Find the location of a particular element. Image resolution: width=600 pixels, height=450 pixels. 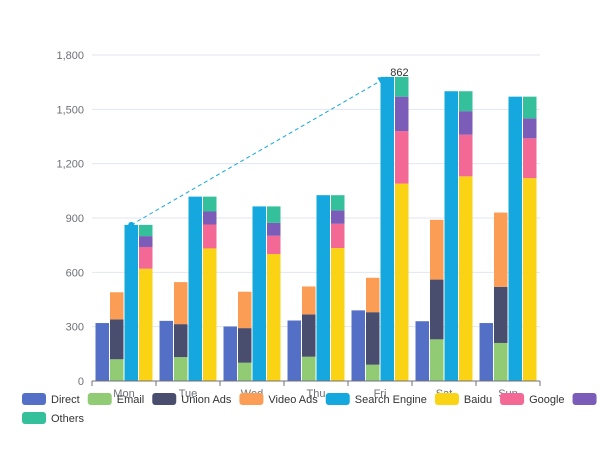

bar-baidu-thu is located at coordinates (338, 314).